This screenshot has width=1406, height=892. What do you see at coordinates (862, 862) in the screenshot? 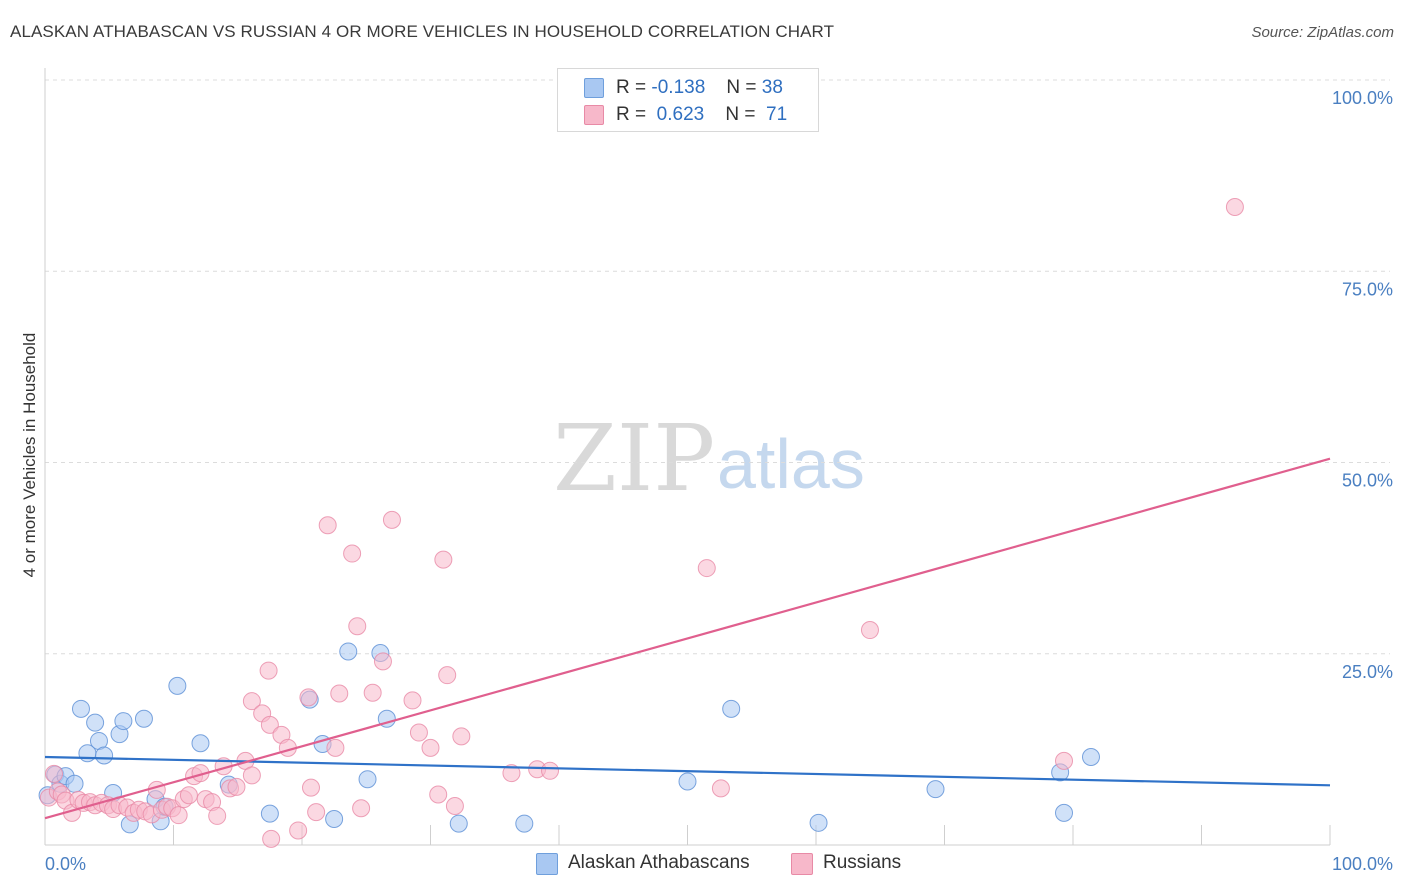
I see `bottom-legend-label-russians: Russians` at bounding box center [862, 862].